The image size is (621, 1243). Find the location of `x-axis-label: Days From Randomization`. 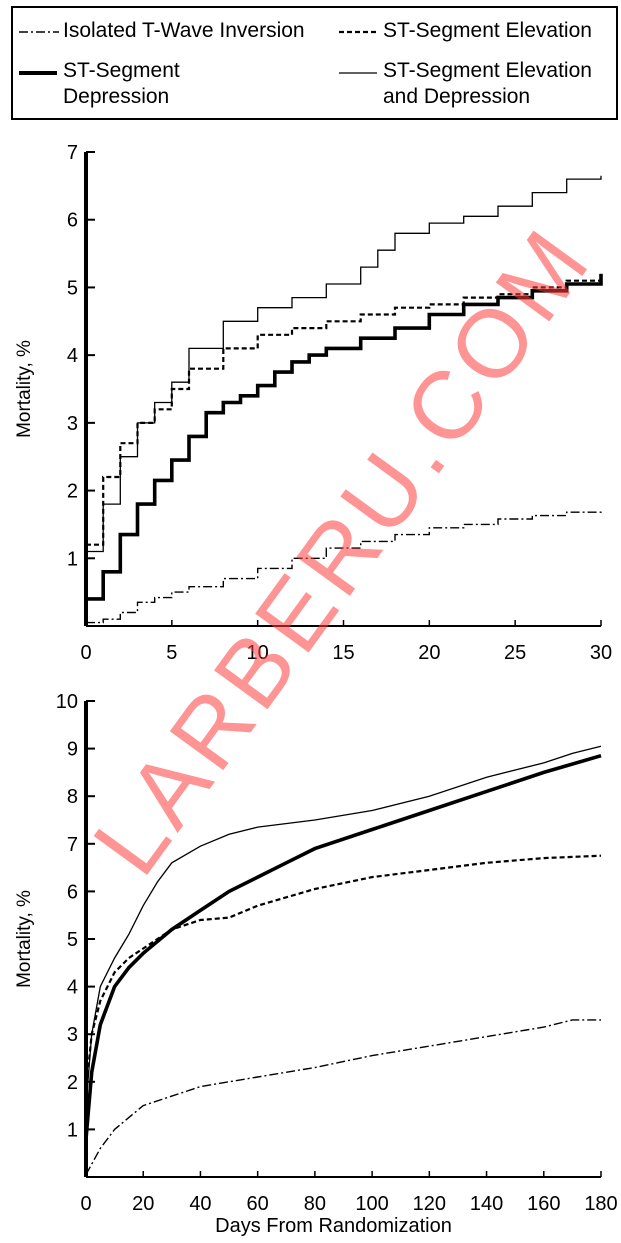

x-axis-label: Days From Randomization is located at coordinates (333, 1226).